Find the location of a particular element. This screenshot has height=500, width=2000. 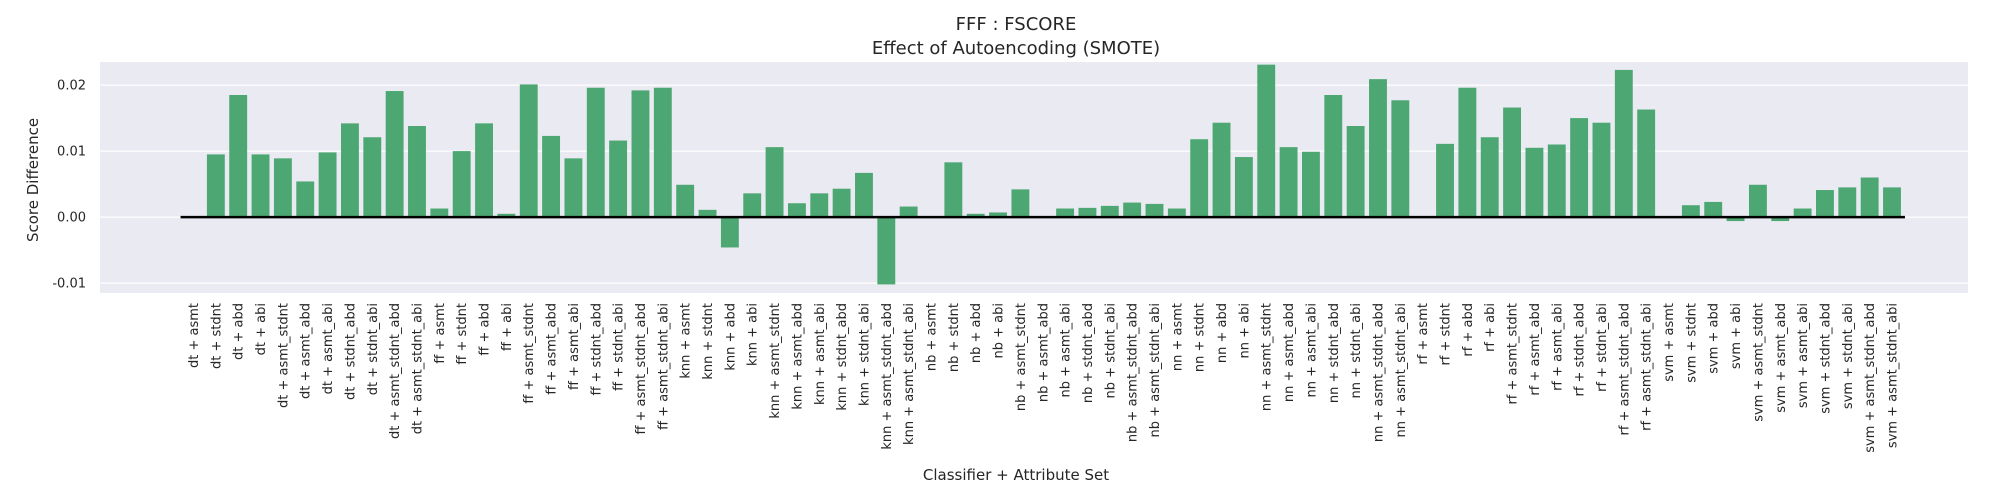

x-tick-label: nn + asmt_stdnt_abd is located at coordinates (1378, 372).